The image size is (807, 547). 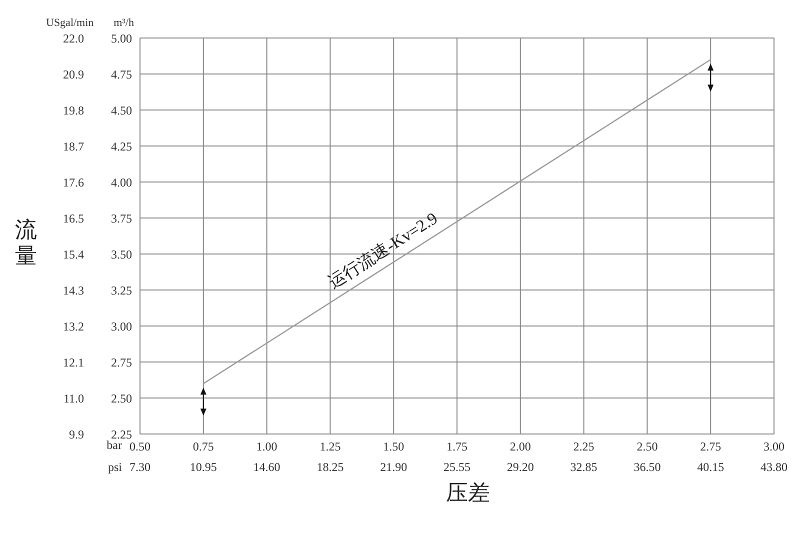 I want to click on x2-tick-label: 40.15, so click(x=710, y=467).